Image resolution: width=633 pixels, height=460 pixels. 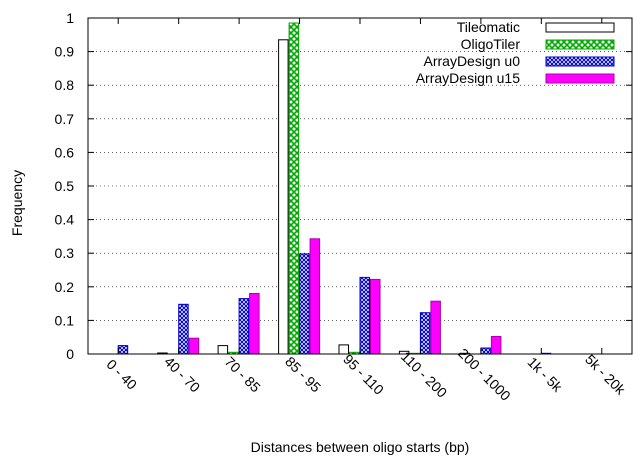 What do you see at coordinates (243, 374) in the screenshot?
I see `x-tick-label: 70 - 85` at bounding box center [243, 374].